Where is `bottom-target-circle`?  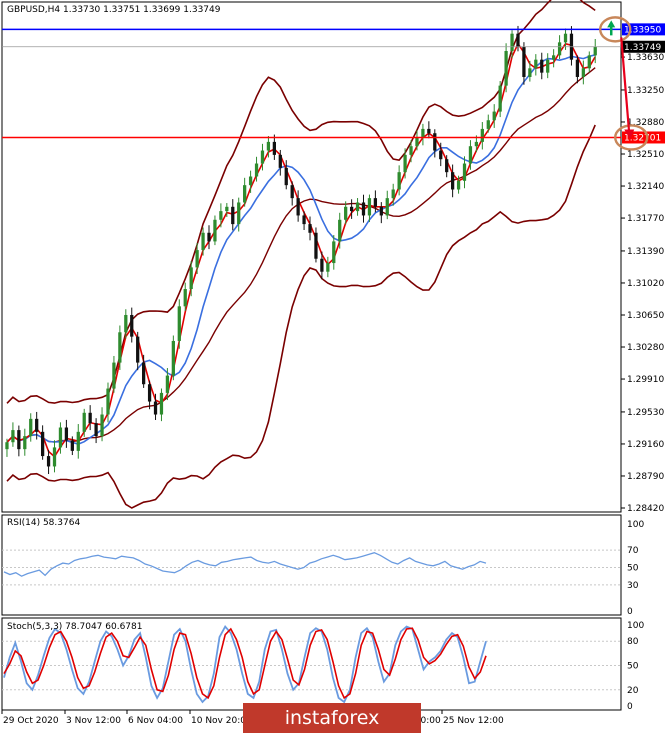
bottom-target-circle is located at coordinates (631, 137).